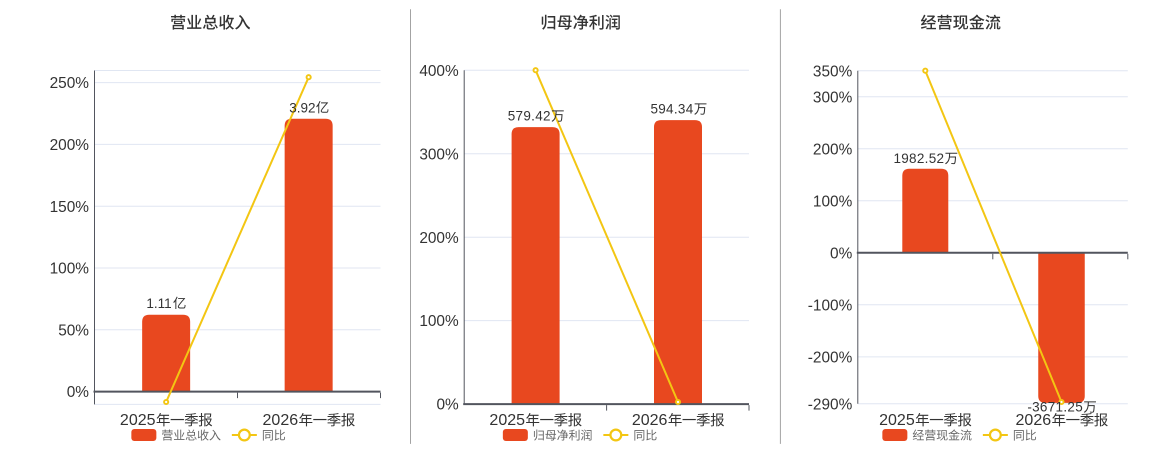  What do you see at coordinates (830, 305) in the screenshot?
I see `svg-text: -100%` at bounding box center [830, 305].